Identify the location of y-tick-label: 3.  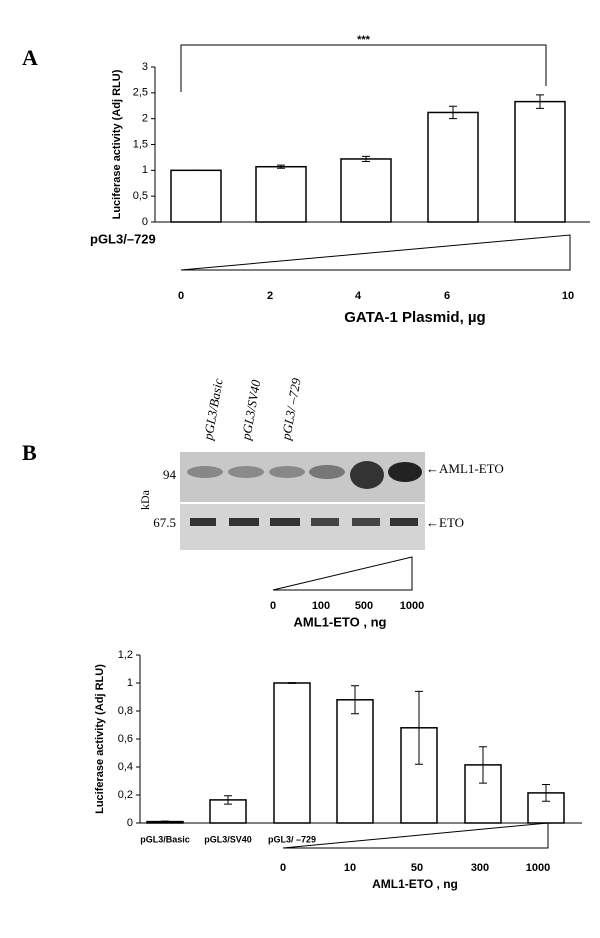
(145, 67).